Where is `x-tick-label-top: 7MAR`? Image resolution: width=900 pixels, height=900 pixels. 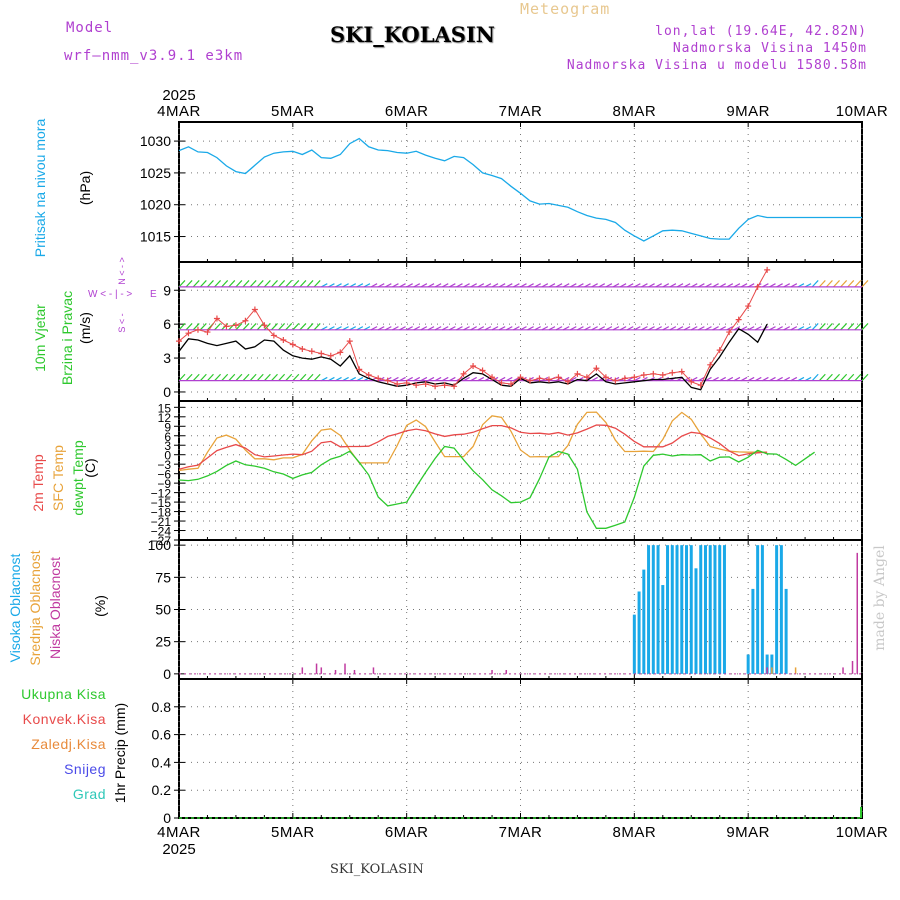 x-tick-label-top: 7MAR is located at coordinates (521, 111).